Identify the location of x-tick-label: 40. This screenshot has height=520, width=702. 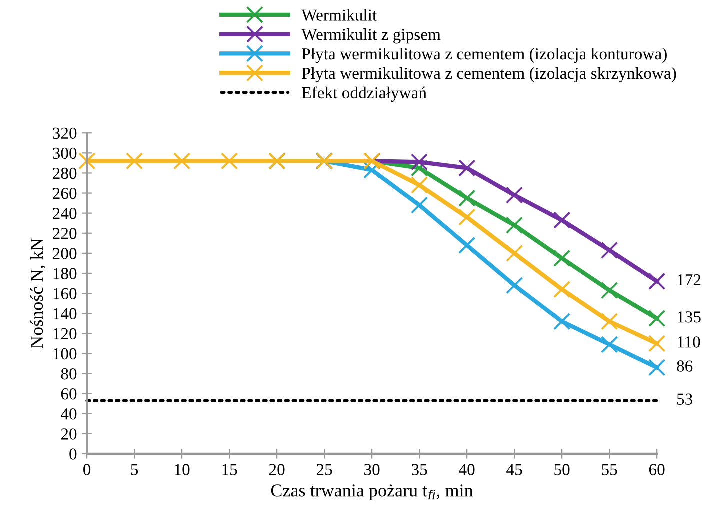
(467, 470).